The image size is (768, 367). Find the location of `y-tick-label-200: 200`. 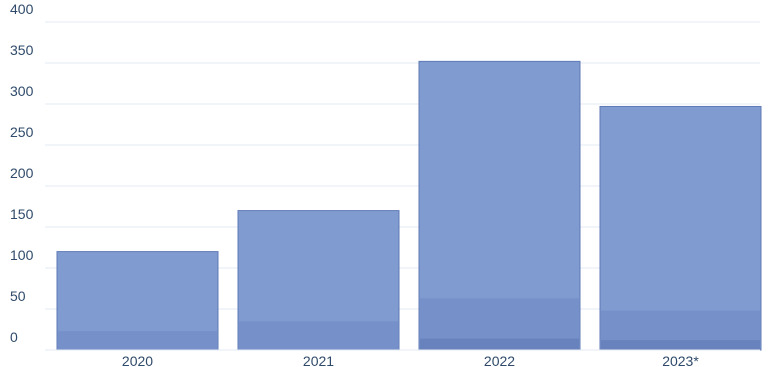

y-tick-label-200: 200 is located at coordinates (22, 173).